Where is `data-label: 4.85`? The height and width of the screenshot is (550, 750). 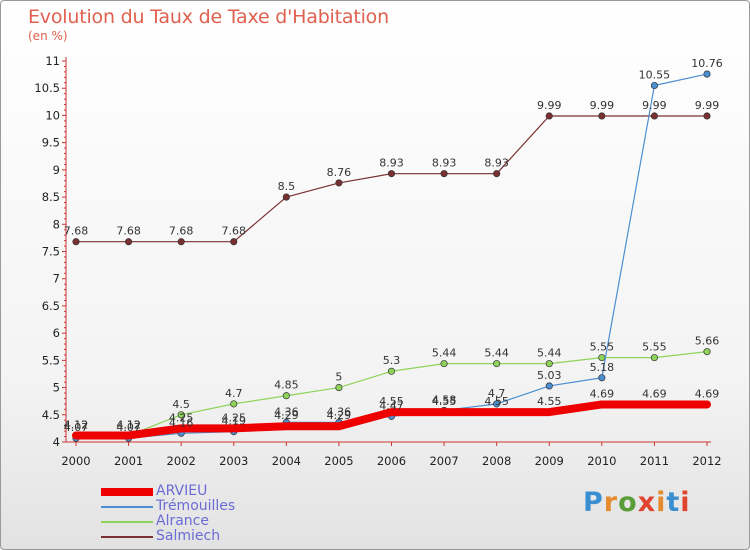
data-label: 4.85 is located at coordinates (286, 385).